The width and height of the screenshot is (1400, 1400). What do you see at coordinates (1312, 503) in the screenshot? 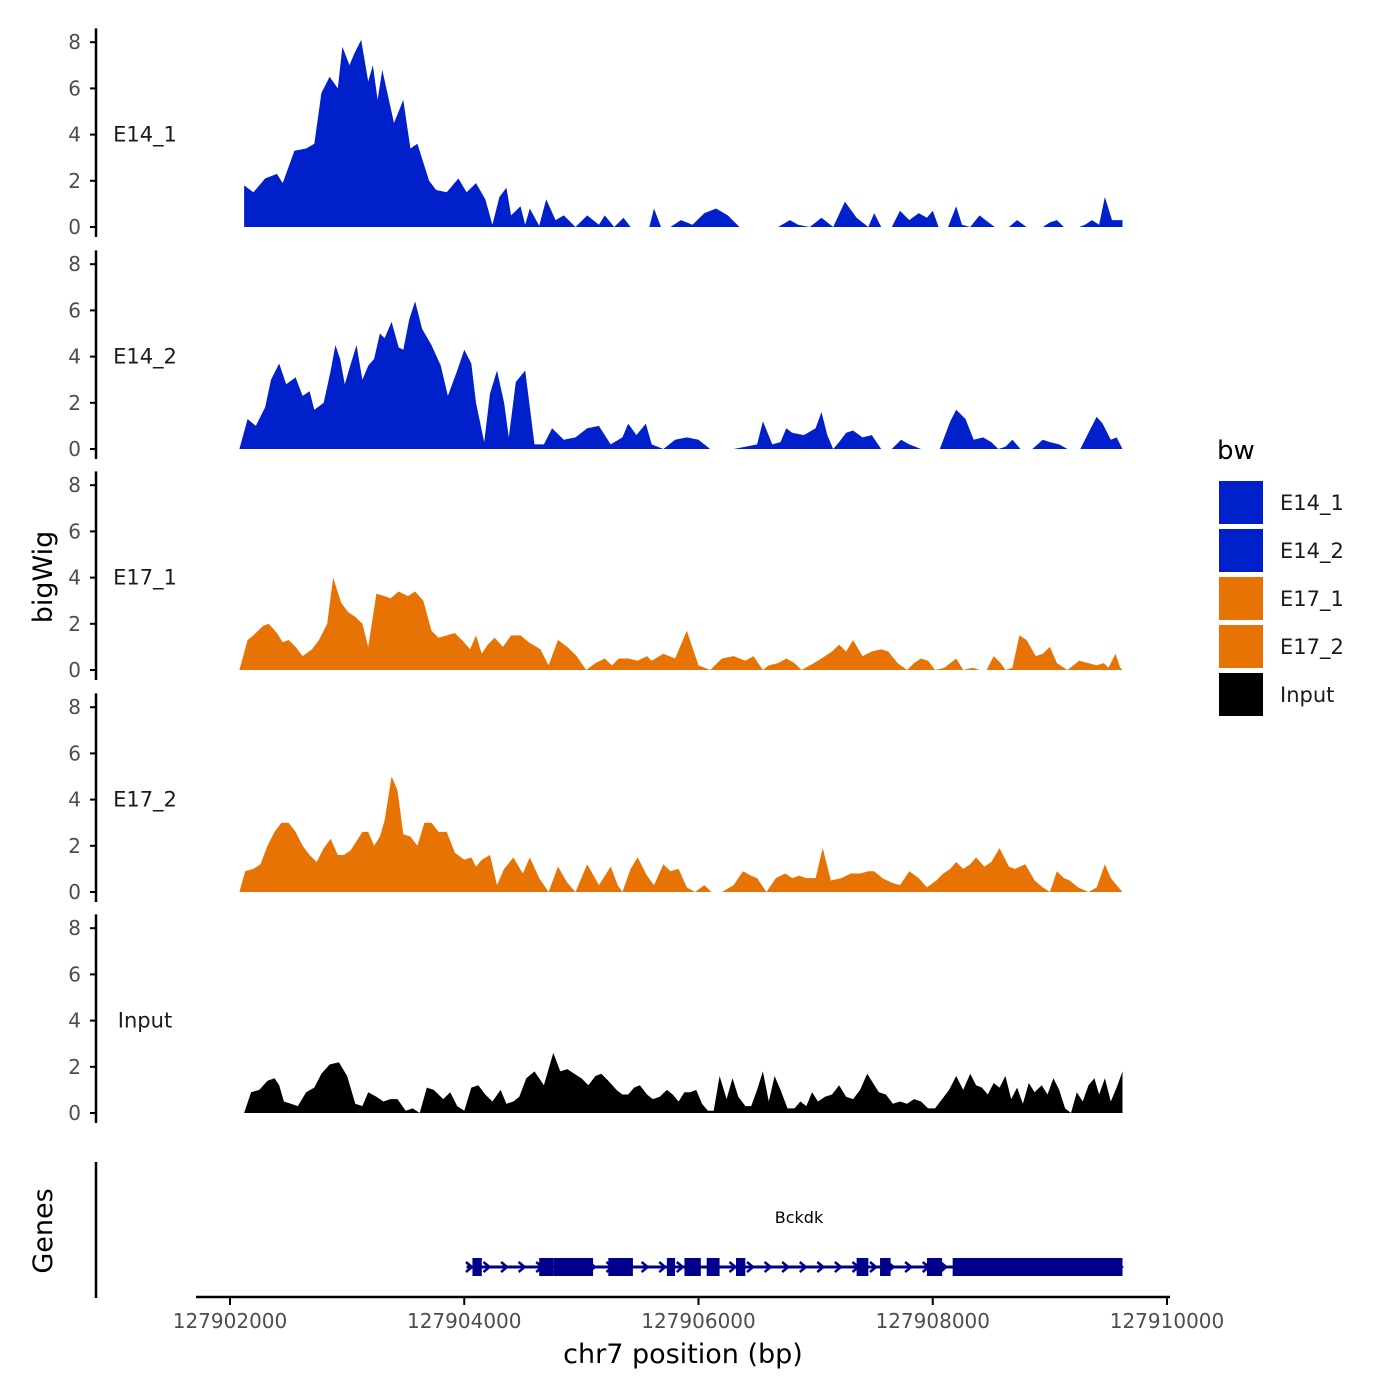
I see `legend-label: E14_1` at bounding box center [1312, 503].